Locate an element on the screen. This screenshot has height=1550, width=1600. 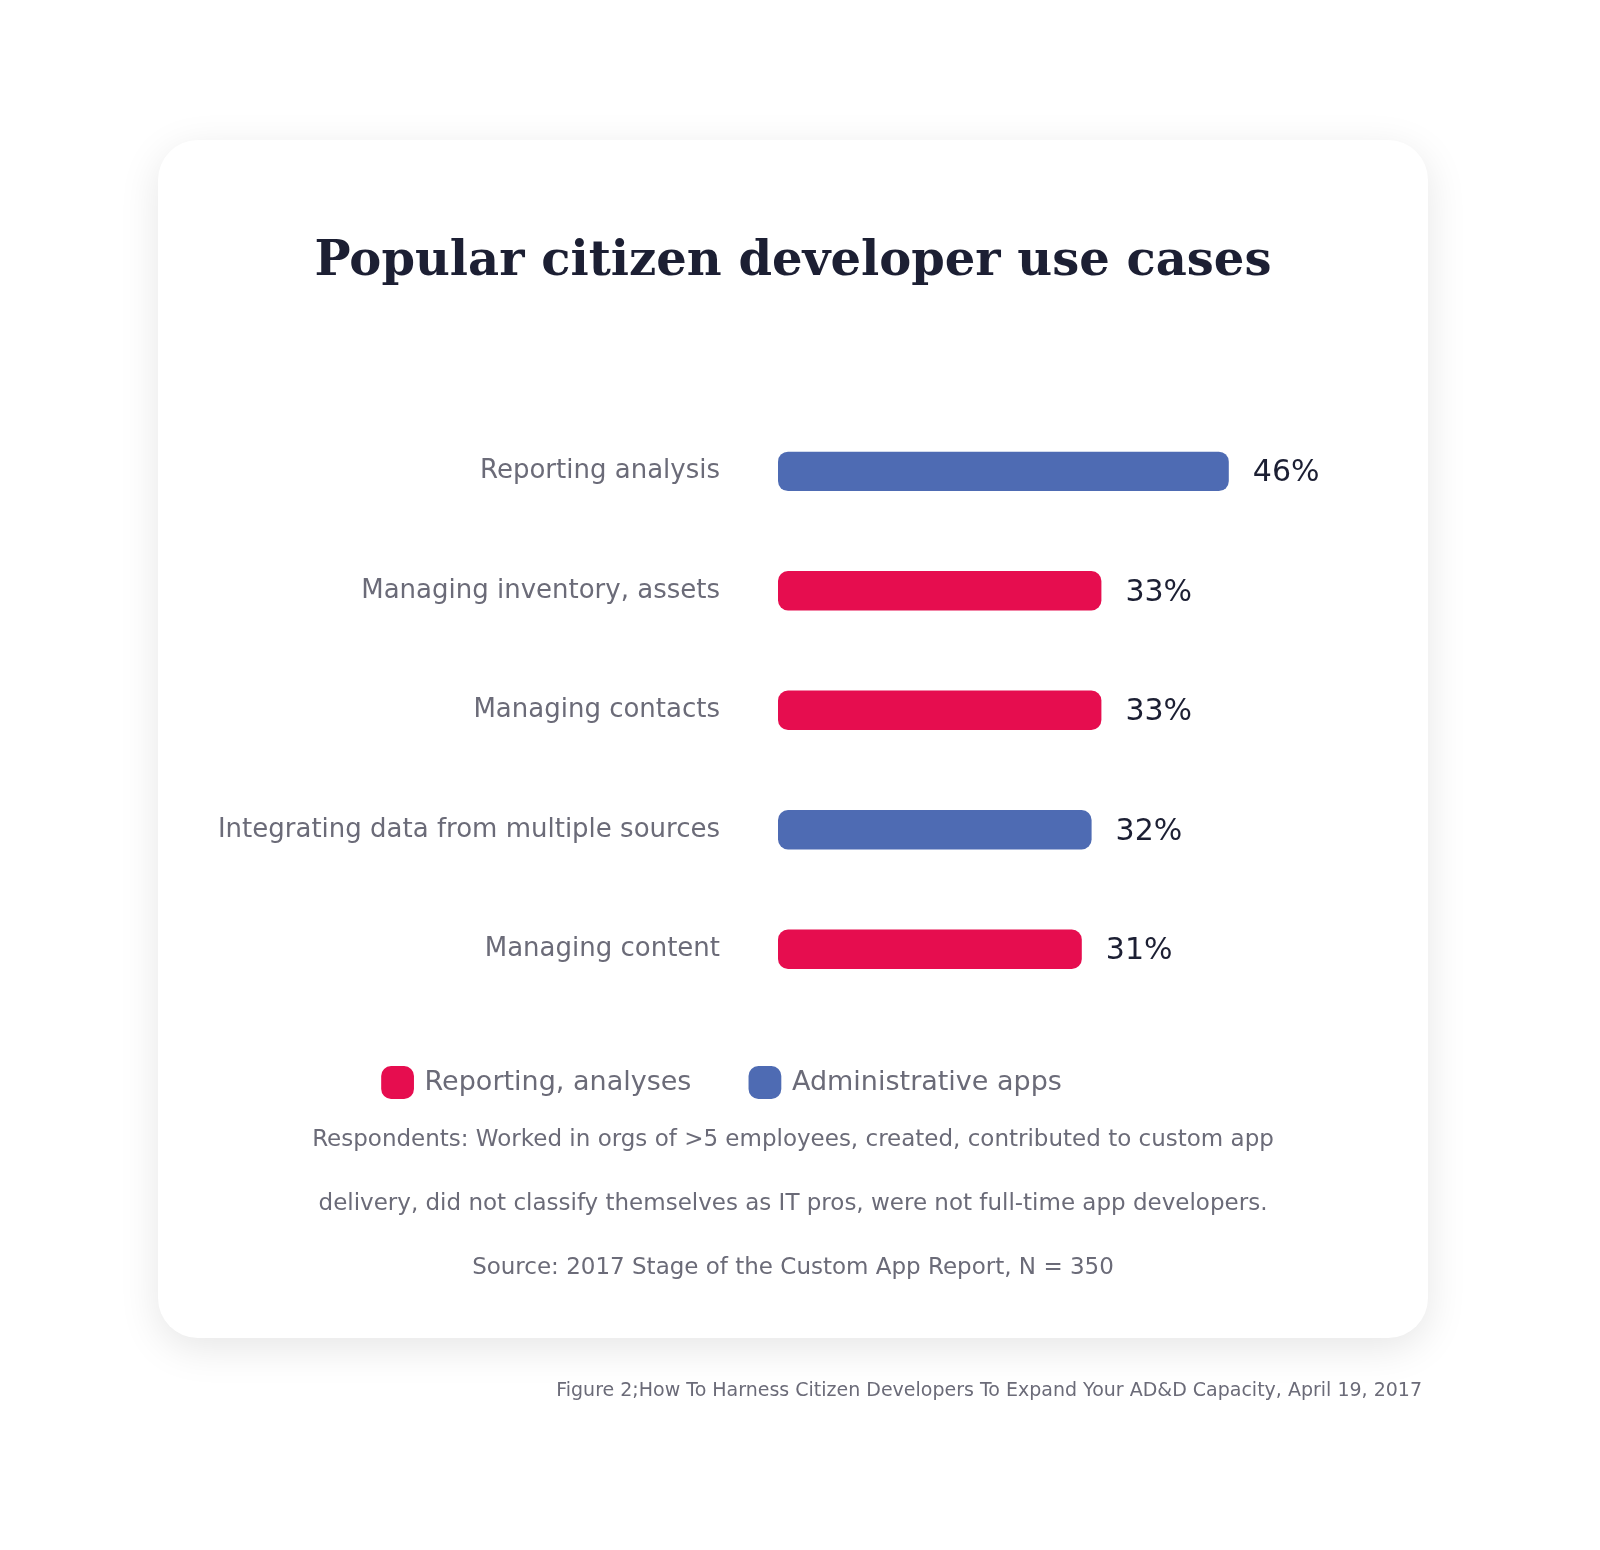
caption: Figure 2;How To Harness Citizen Developers To Expand Your AD&D Capacity, April 19, 2017 is located at coordinates (988, 1389).